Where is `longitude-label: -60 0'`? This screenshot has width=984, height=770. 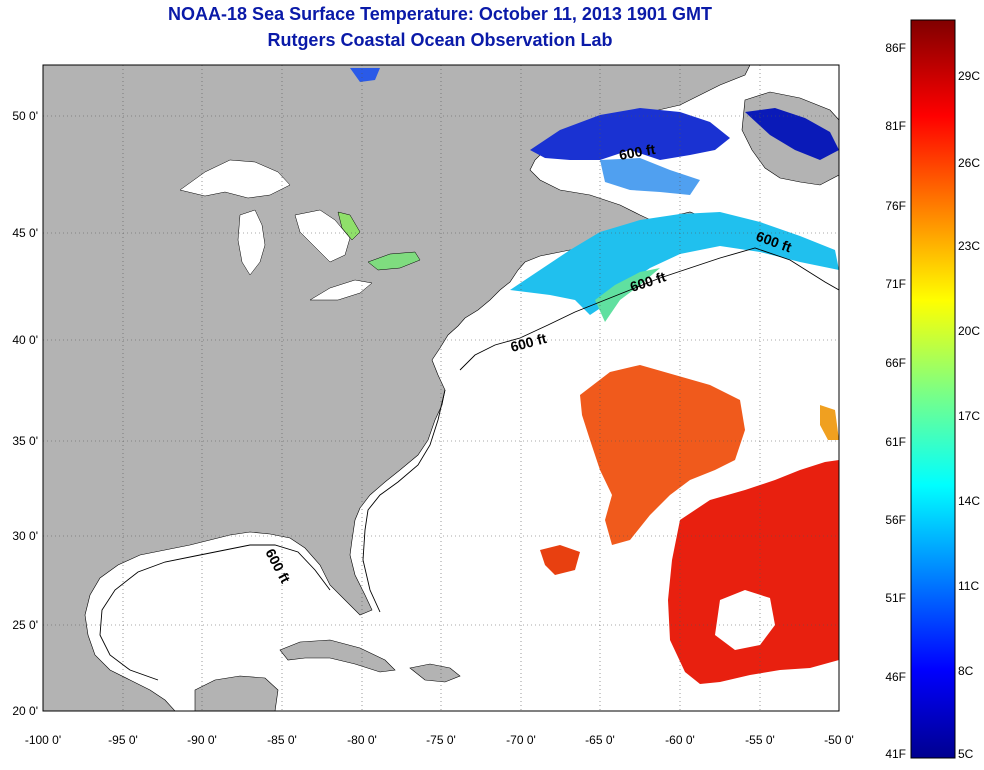 longitude-label: -60 0' is located at coordinates (680, 740).